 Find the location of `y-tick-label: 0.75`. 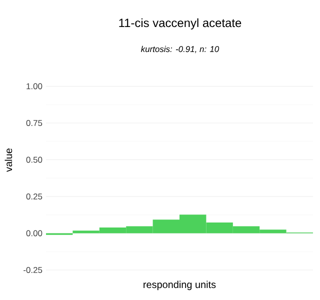

y-tick-label: 0.75 is located at coordinates (34, 123).